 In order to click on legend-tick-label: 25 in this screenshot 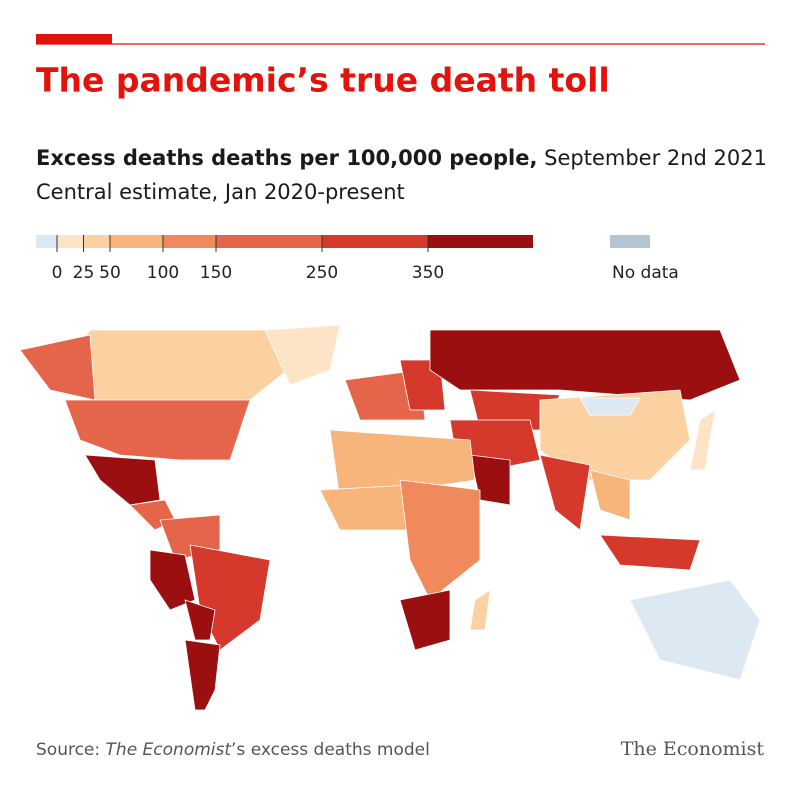, I will do `click(84, 273)`.